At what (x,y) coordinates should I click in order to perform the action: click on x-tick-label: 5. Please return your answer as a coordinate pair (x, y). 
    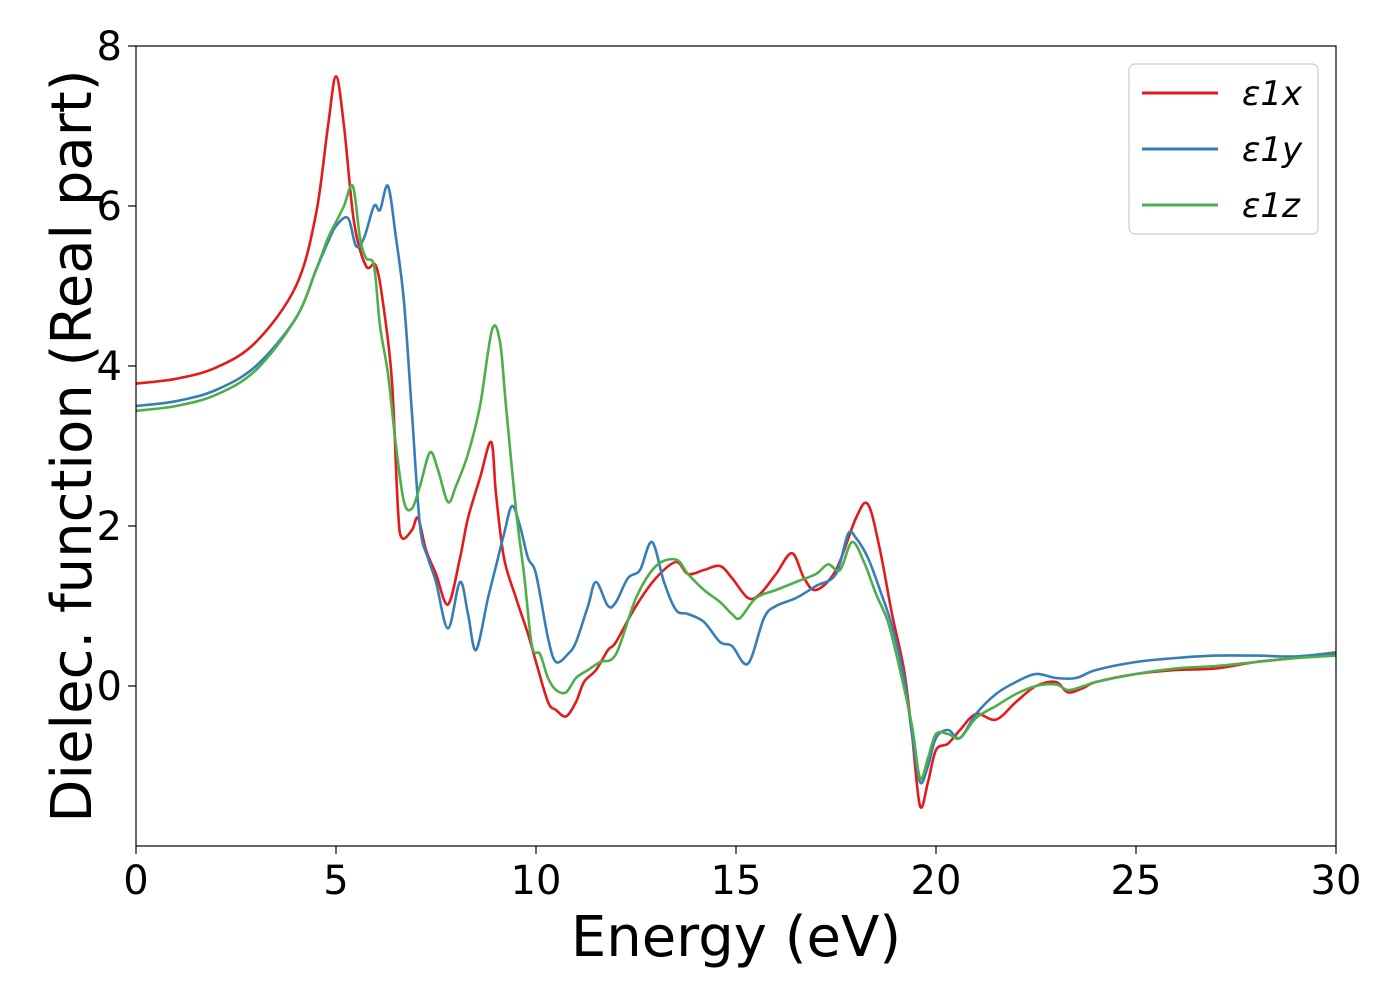
    Looking at the image, I should click on (335, 881).